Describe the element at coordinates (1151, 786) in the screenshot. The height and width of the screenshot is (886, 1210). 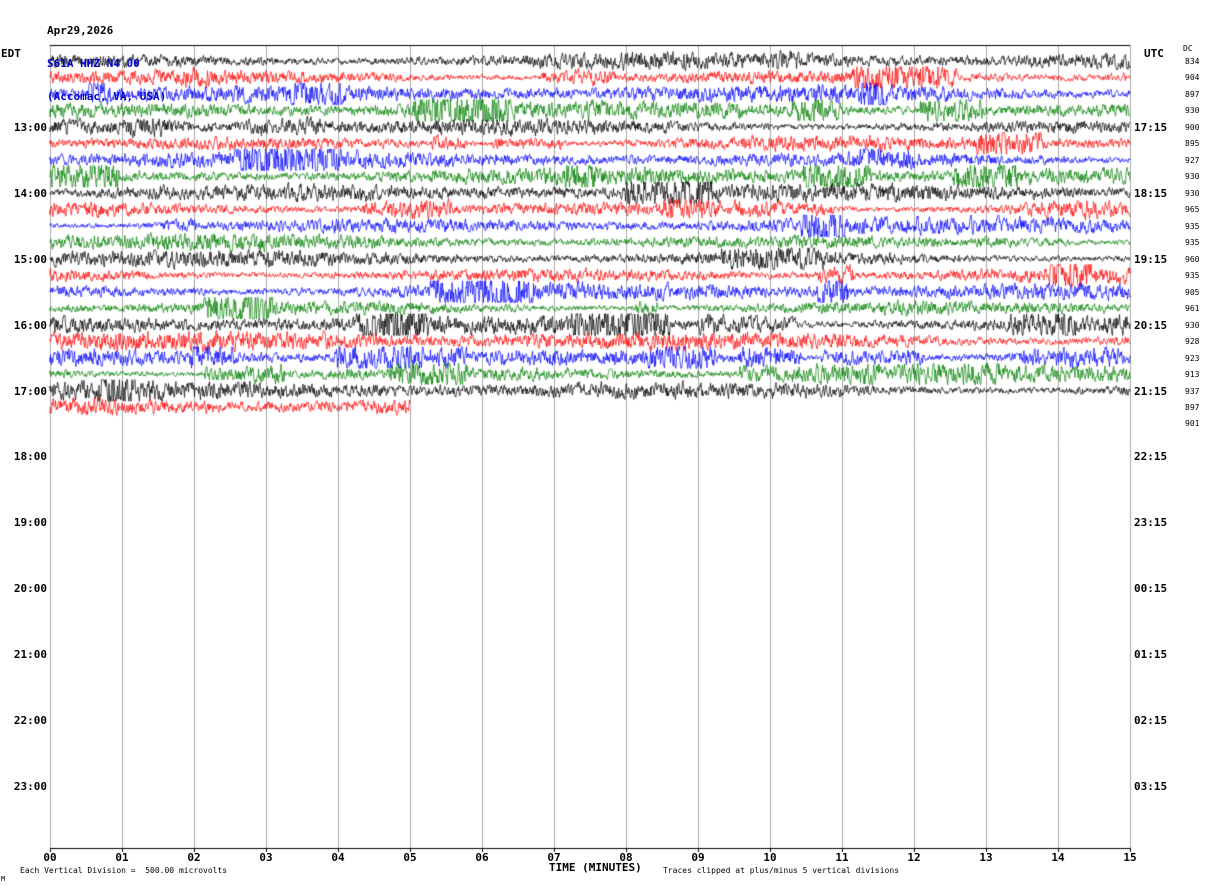
I see `right-hour-label: 03:15` at that location.